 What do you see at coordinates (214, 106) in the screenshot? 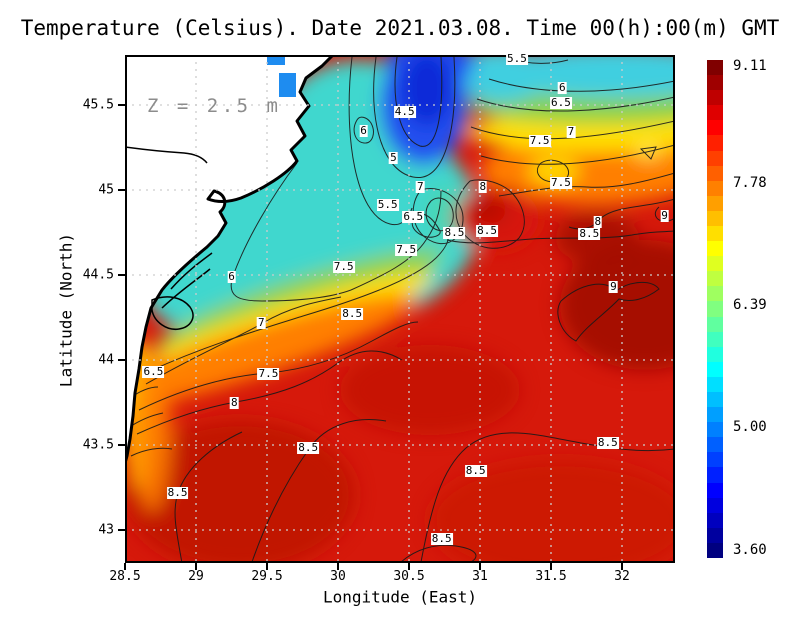
I see `depth-annotation: Z = 2.5 m` at bounding box center [214, 106].